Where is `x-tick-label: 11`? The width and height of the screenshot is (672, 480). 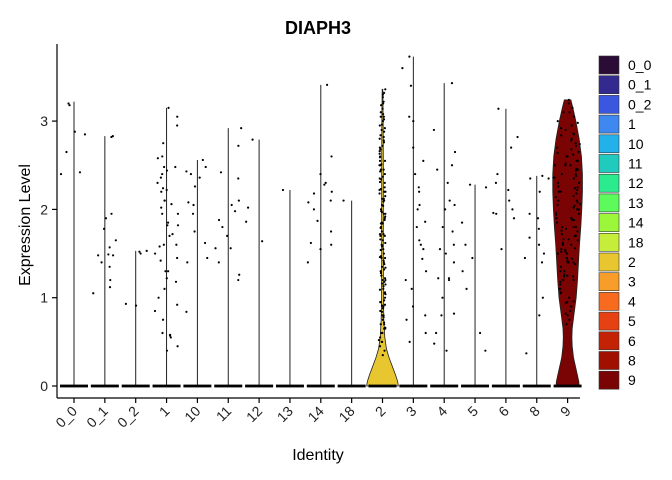 x-tick-label: 11 is located at coordinates (224, 414).